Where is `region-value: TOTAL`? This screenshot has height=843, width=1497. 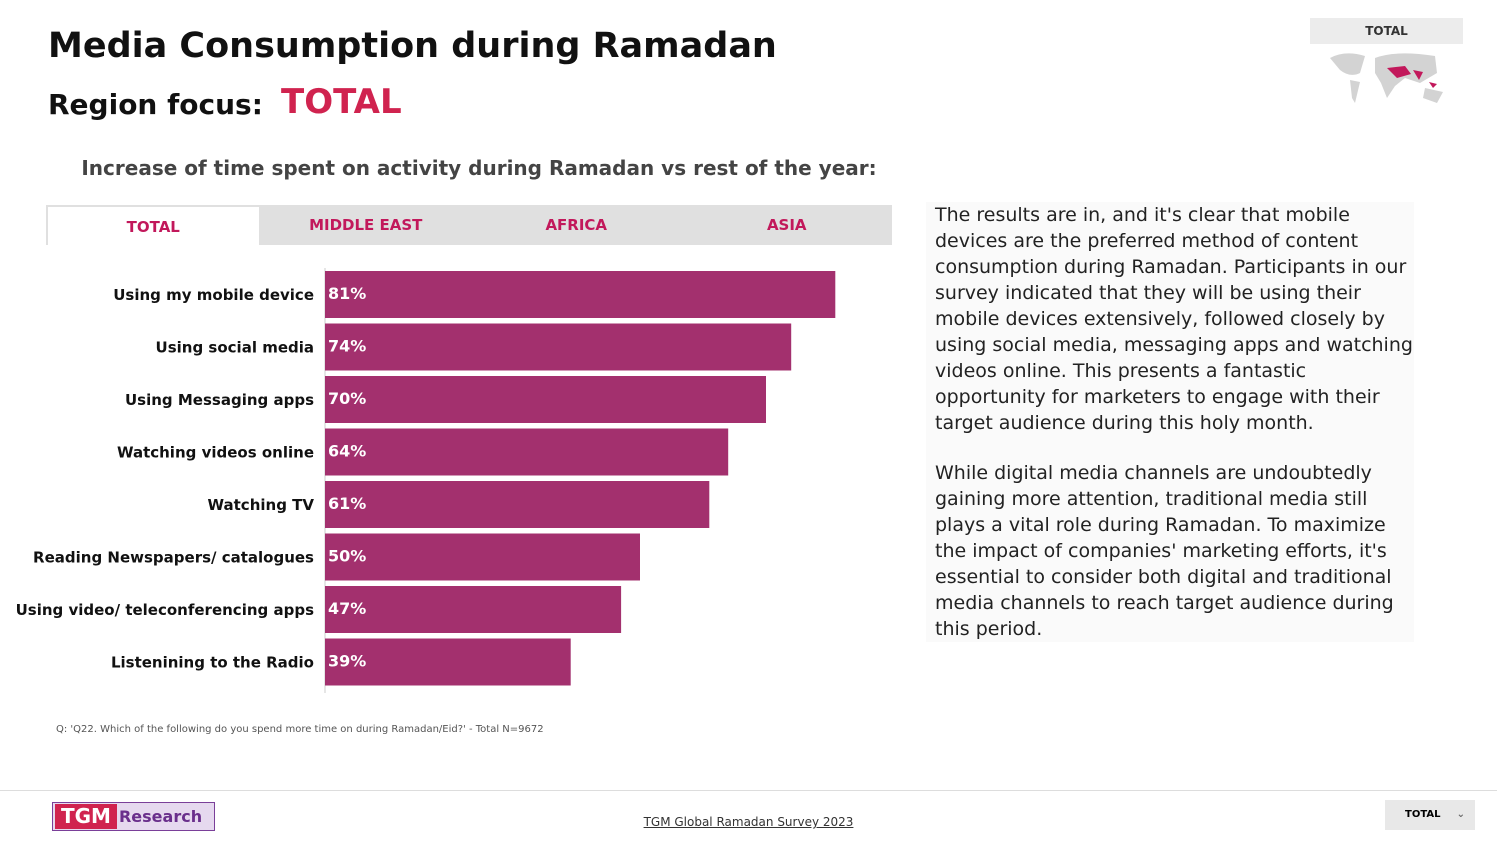 region-value: TOTAL is located at coordinates (341, 102).